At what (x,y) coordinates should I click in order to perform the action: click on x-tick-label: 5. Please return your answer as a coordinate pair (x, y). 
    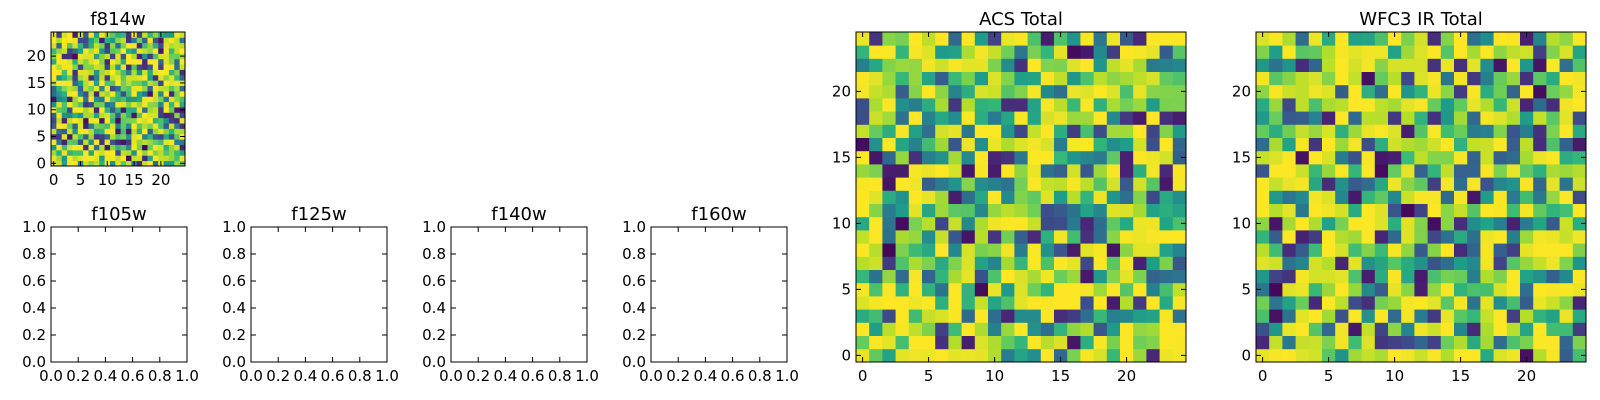
    Looking at the image, I should click on (1329, 376).